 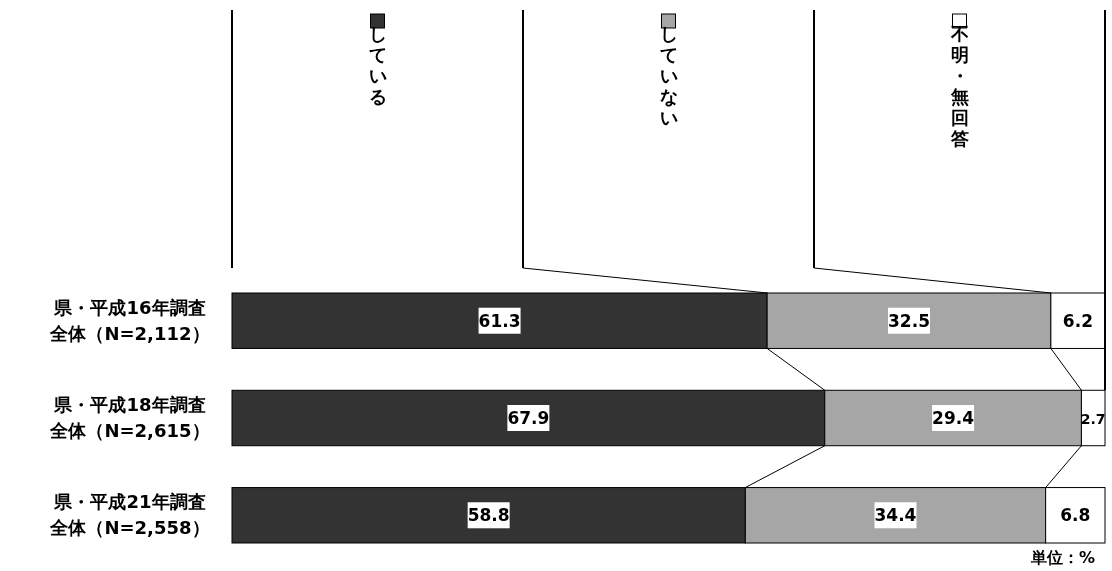 I want to click on y-tick-label: 県・平成16年調査全体（N=2,112）, so click(x=129, y=320).